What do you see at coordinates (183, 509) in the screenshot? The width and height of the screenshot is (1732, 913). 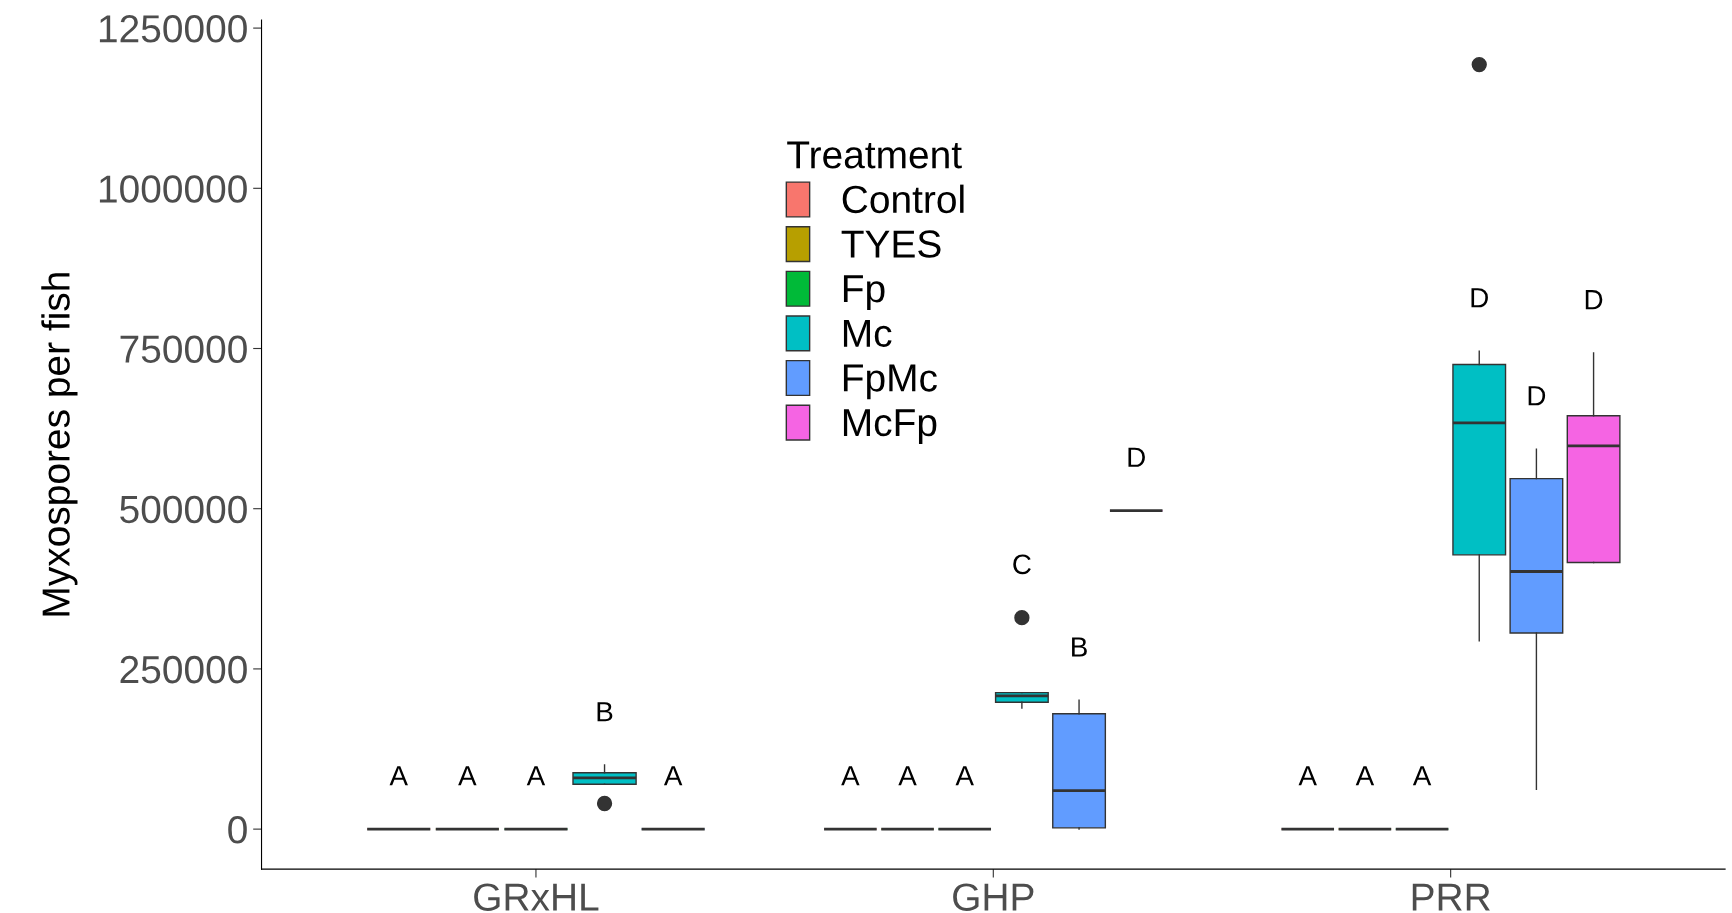 I see `y-tick-label: 500000` at bounding box center [183, 509].